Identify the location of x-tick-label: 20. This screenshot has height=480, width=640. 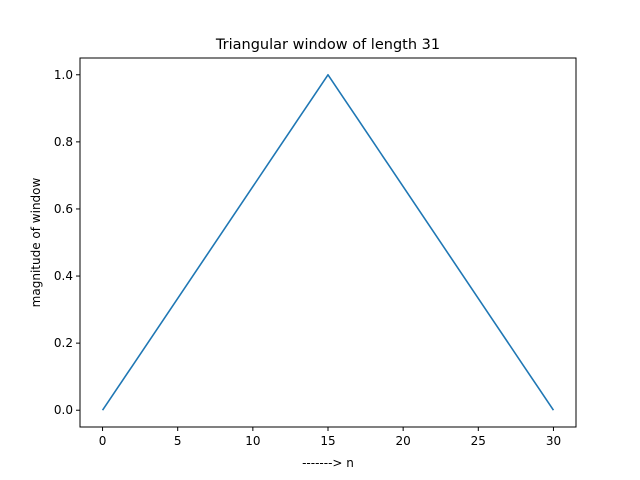
(403, 441).